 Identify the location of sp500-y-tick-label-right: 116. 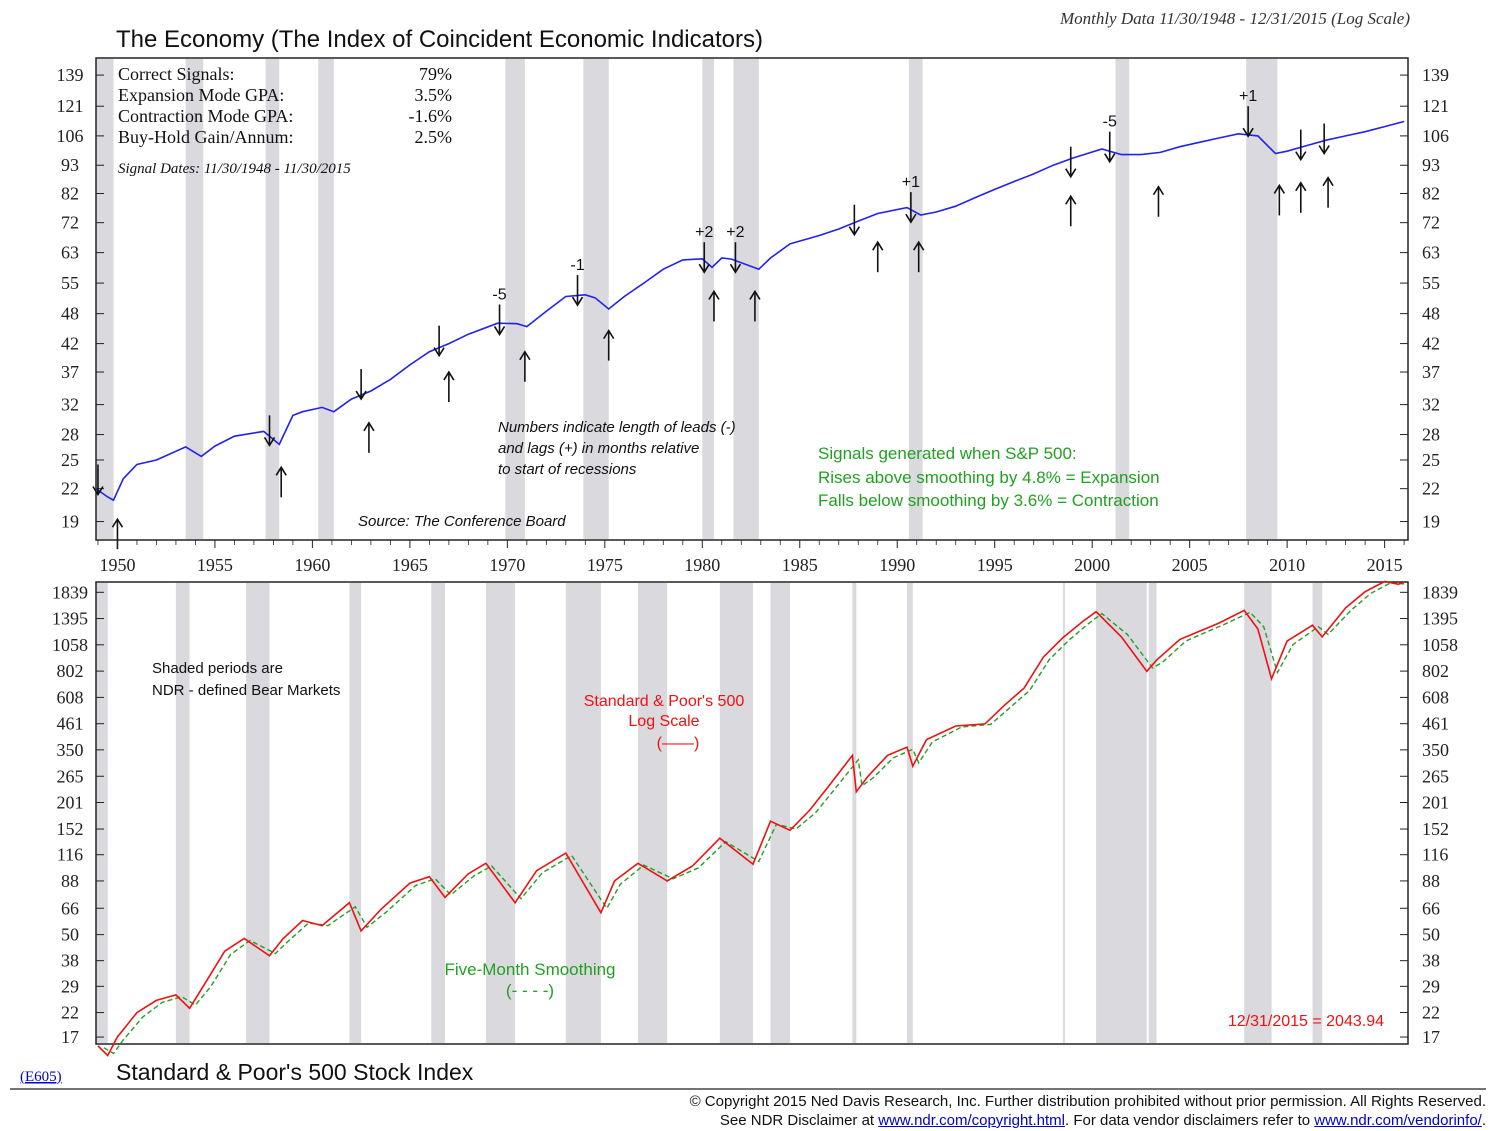
(1435, 855).